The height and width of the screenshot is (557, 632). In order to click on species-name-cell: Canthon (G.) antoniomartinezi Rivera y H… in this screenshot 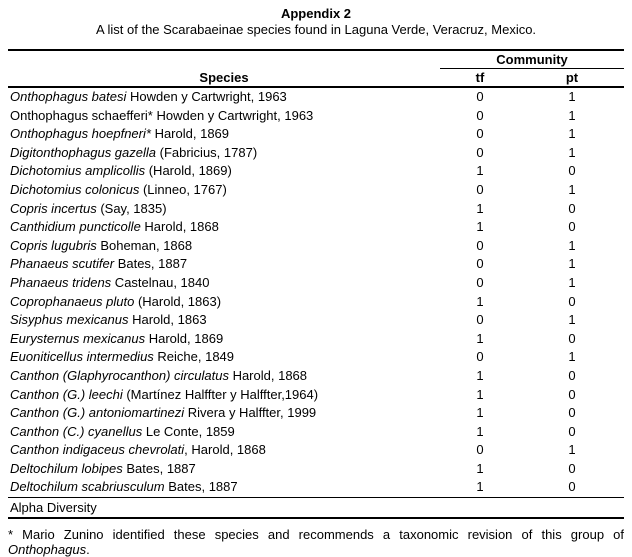, I will do `click(224, 413)`.